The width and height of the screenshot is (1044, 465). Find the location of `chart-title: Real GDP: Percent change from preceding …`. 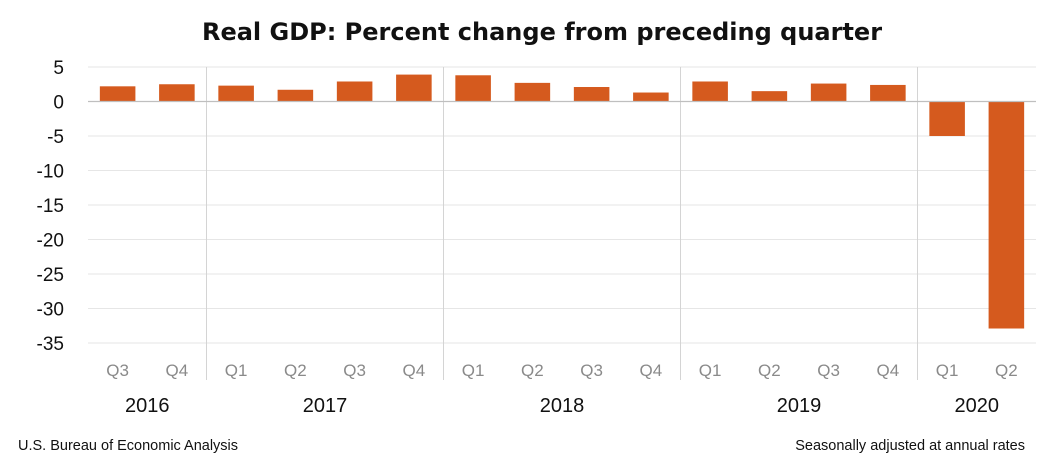

chart-title: Real GDP: Percent change from preceding … is located at coordinates (542, 32).